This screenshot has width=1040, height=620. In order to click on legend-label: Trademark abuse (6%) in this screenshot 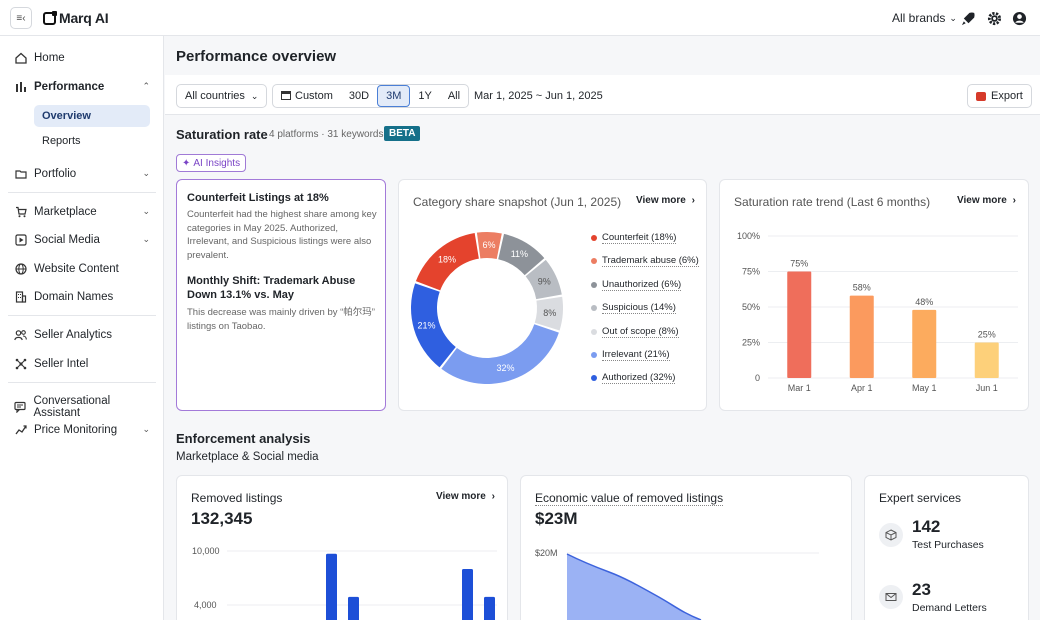, I will do `click(650, 261)`.